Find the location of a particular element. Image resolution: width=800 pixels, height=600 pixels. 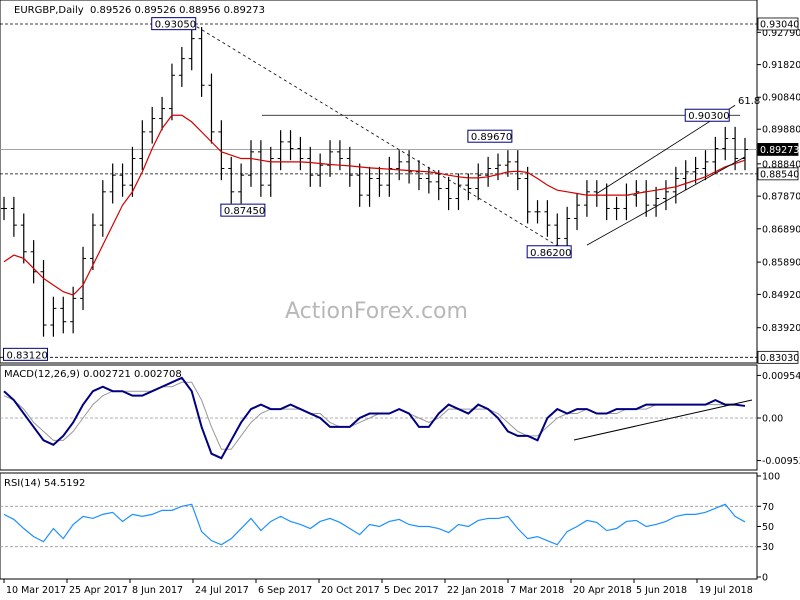

rsi-axis: 100 70 50 30 0 is located at coordinates (768, 528).